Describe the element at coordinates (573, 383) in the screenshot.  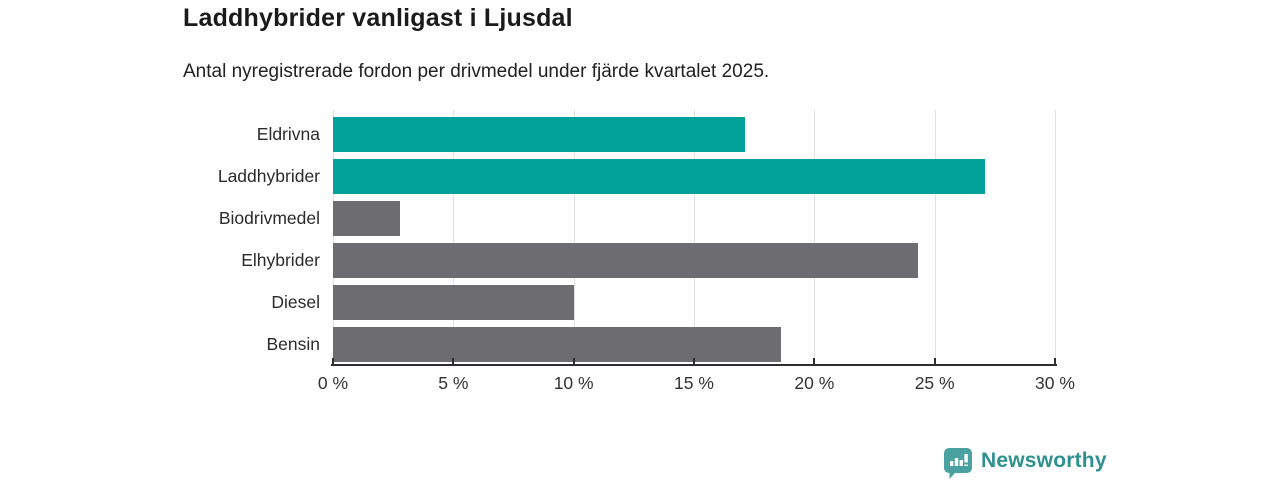
I see `x-tick-label: 10 %` at that location.